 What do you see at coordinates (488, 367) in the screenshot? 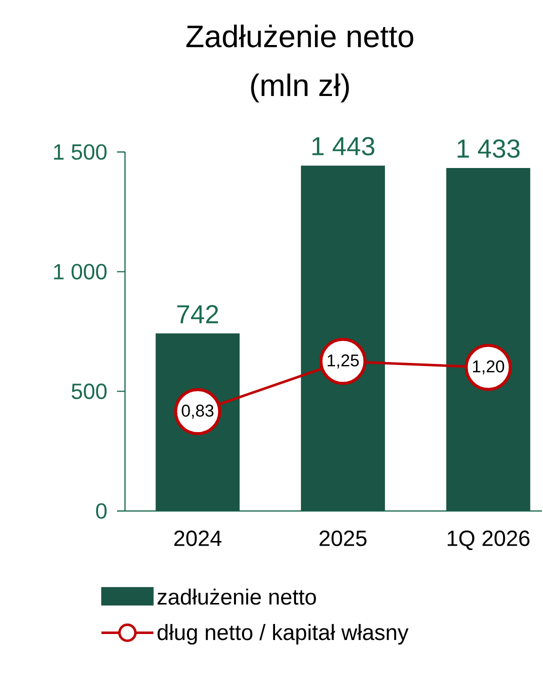
I see `data-label: 1,20` at bounding box center [488, 367].